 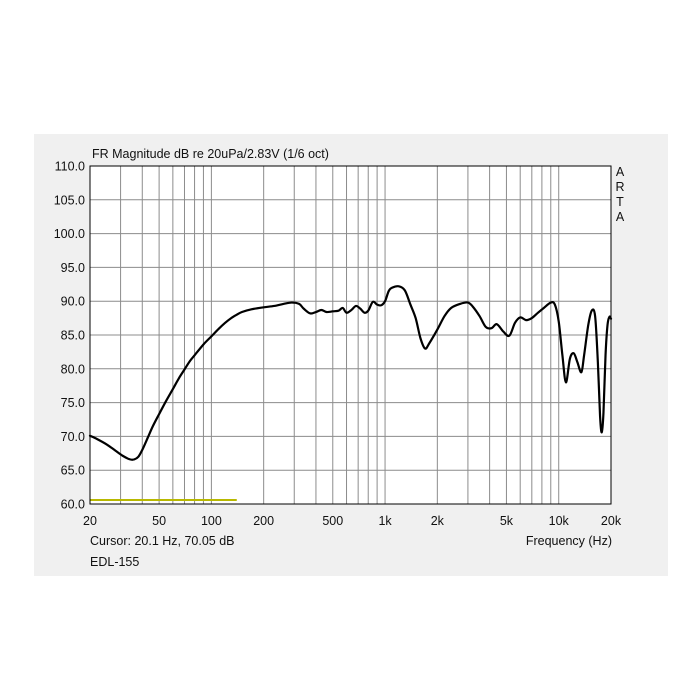 I want to click on x-tick-label: 1k, so click(x=385, y=521).